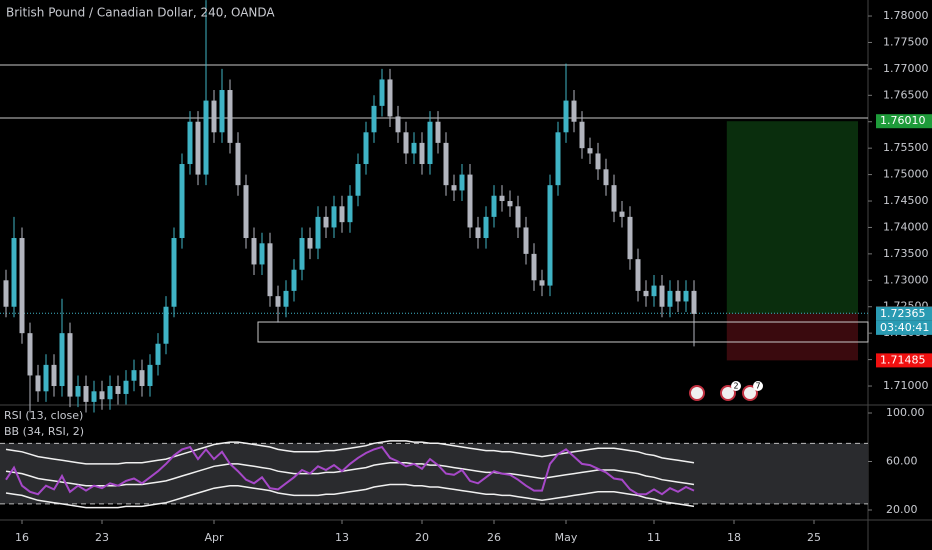 The height and width of the screenshot is (550, 932). What do you see at coordinates (566, 537) in the screenshot?
I see `x-tick-label: May` at bounding box center [566, 537].